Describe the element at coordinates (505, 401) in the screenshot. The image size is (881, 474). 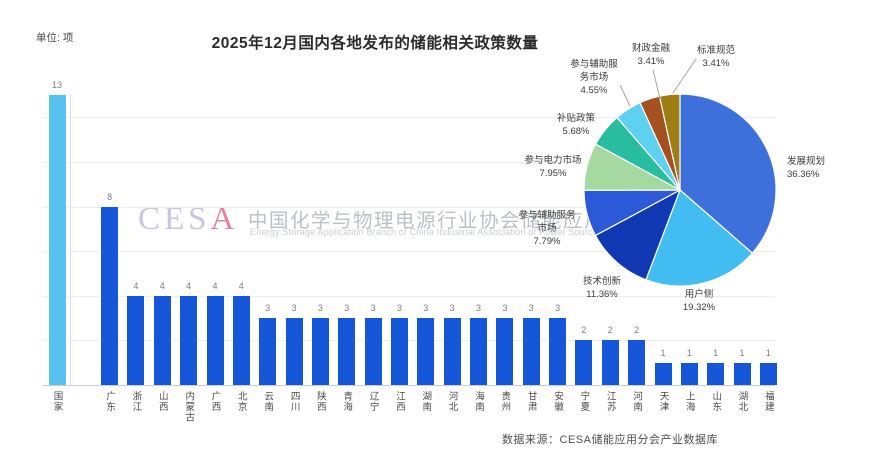
I see `bar-axis-label: 贵州` at that location.